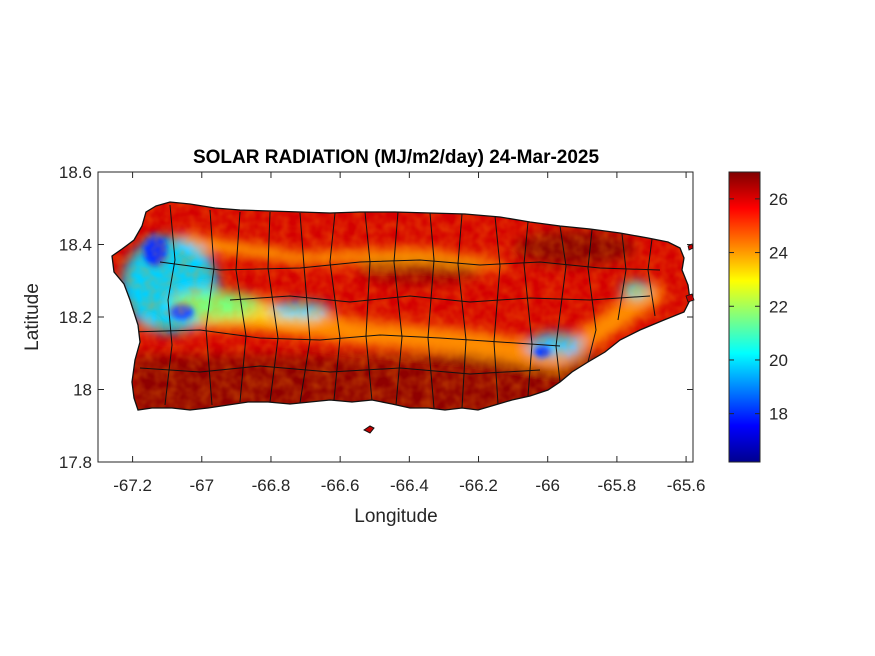  I want to click on small-island-caja-de-muertos, so click(369, 429).